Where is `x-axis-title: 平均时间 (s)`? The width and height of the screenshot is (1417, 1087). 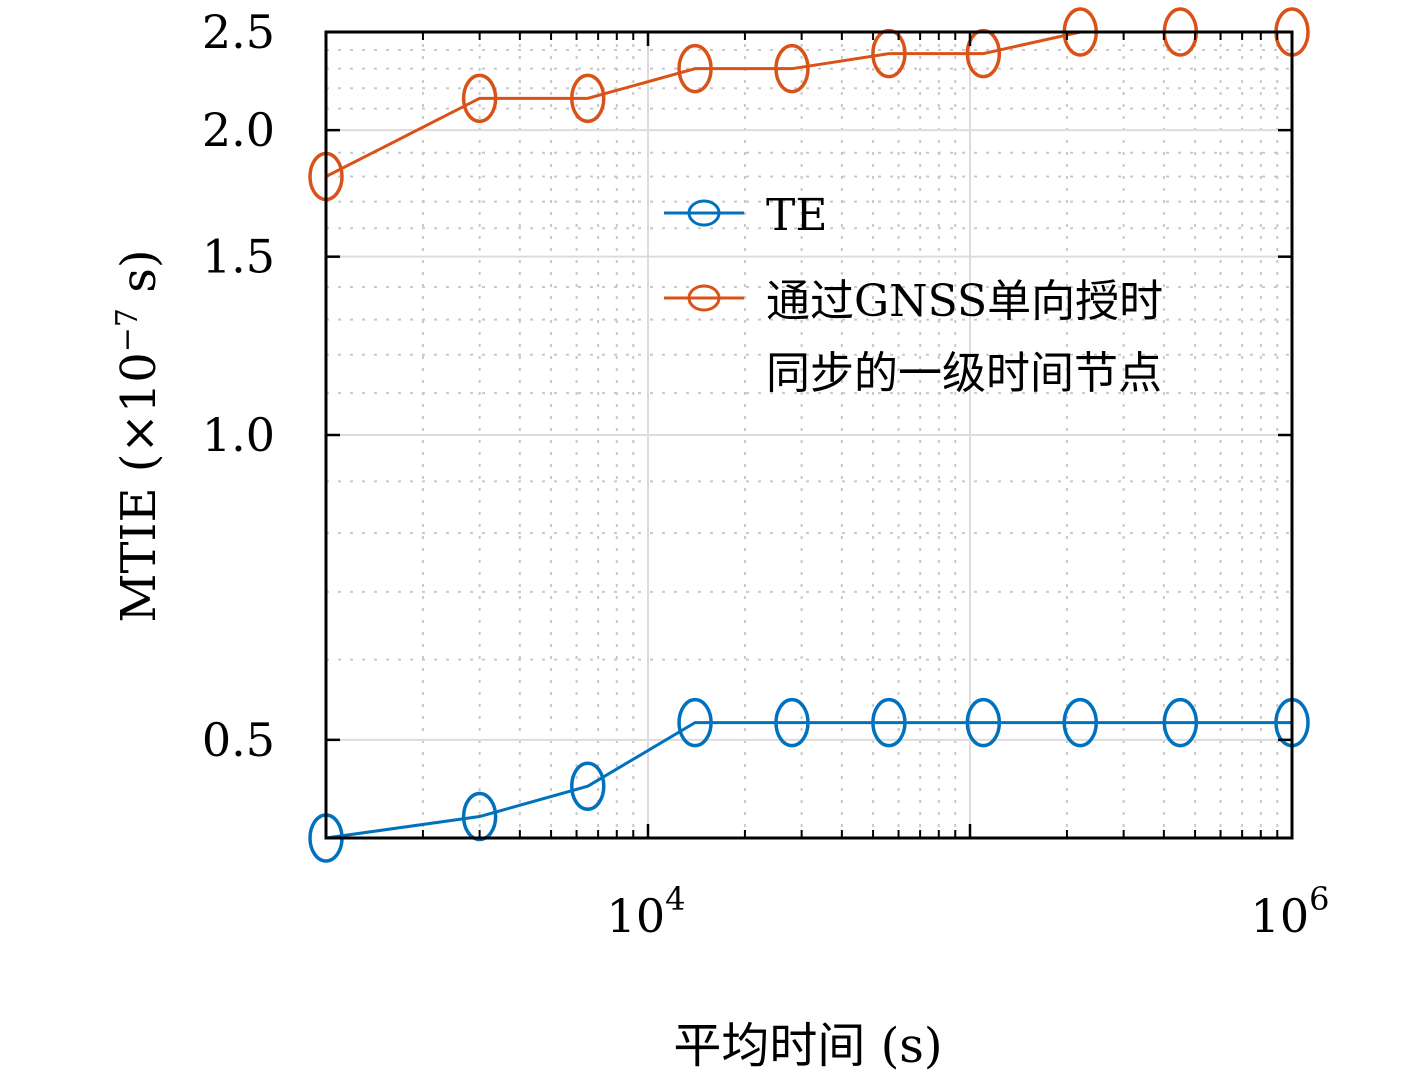
x-axis-title: 平均时间 (s) is located at coordinates (807, 1046).